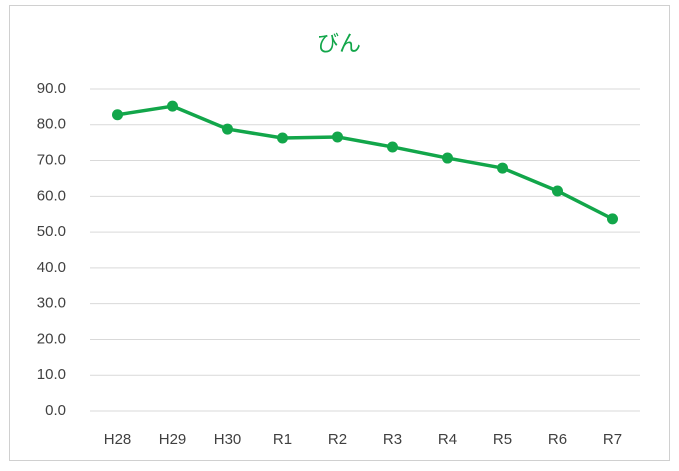 This screenshot has width=679, height=471. I want to click on x-tick-label: R5, so click(502, 439).